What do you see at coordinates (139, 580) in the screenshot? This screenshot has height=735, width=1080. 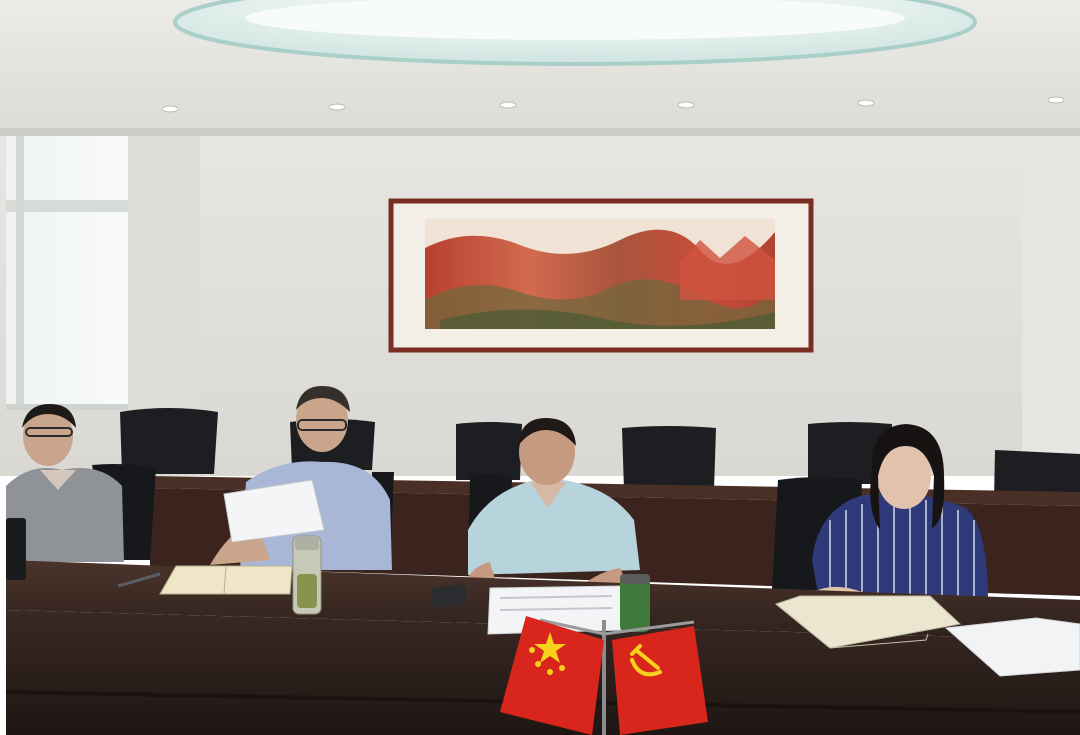 I see `pen` at bounding box center [139, 580].